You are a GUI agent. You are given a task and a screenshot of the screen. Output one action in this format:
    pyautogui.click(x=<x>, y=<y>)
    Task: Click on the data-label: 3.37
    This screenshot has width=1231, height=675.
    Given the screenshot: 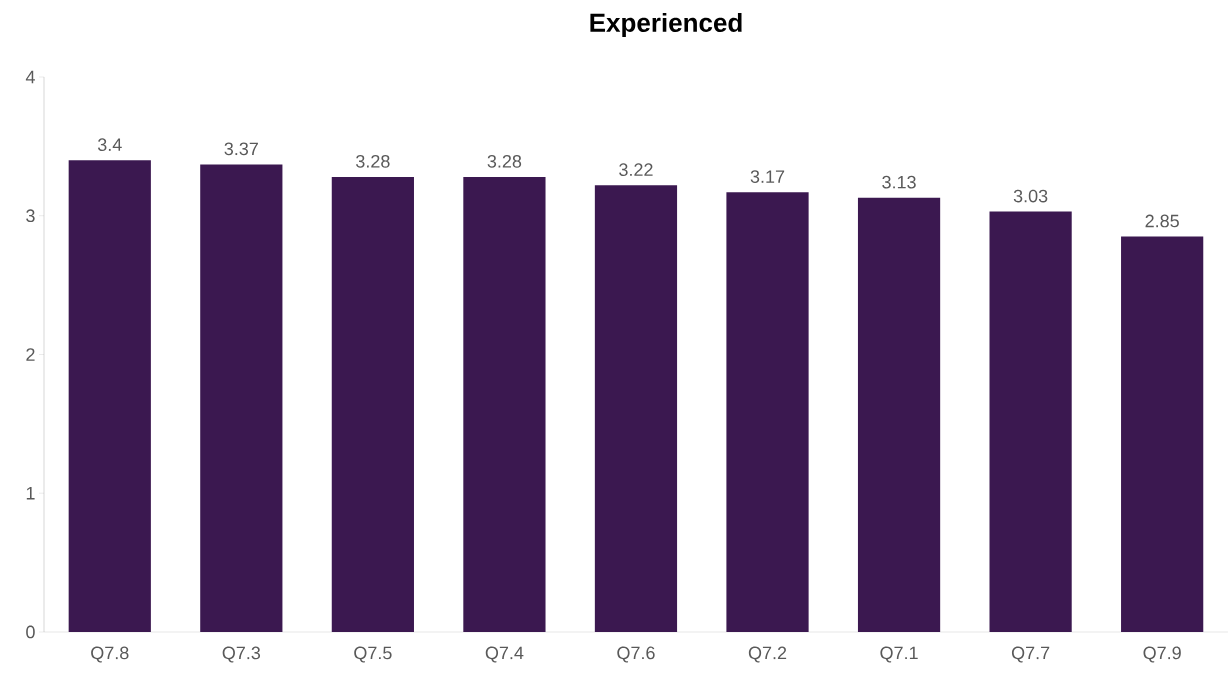 What is the action you would take?
    pyautogui.click(x=241, y=149)
    